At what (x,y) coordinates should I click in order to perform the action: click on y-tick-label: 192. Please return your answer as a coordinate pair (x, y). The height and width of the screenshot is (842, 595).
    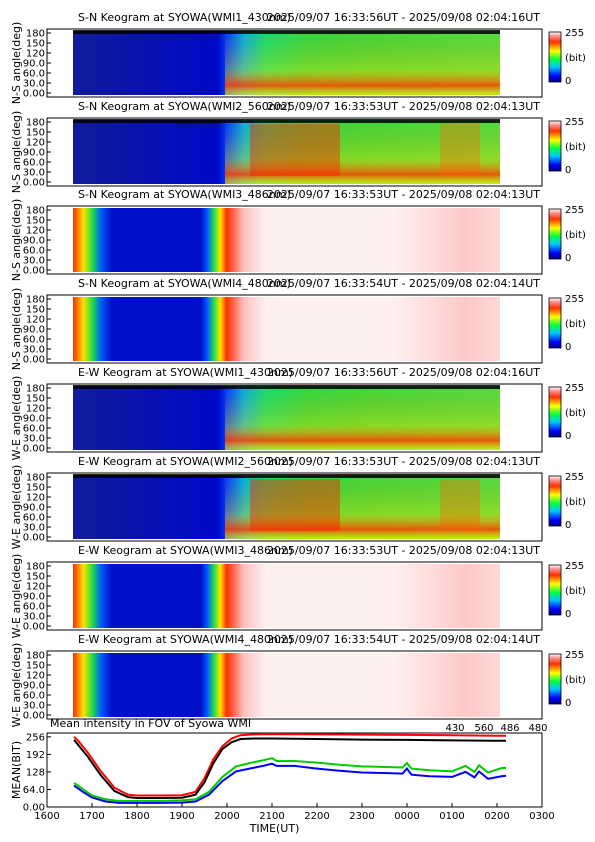
    Looking at the image, I should click on (35, 755).